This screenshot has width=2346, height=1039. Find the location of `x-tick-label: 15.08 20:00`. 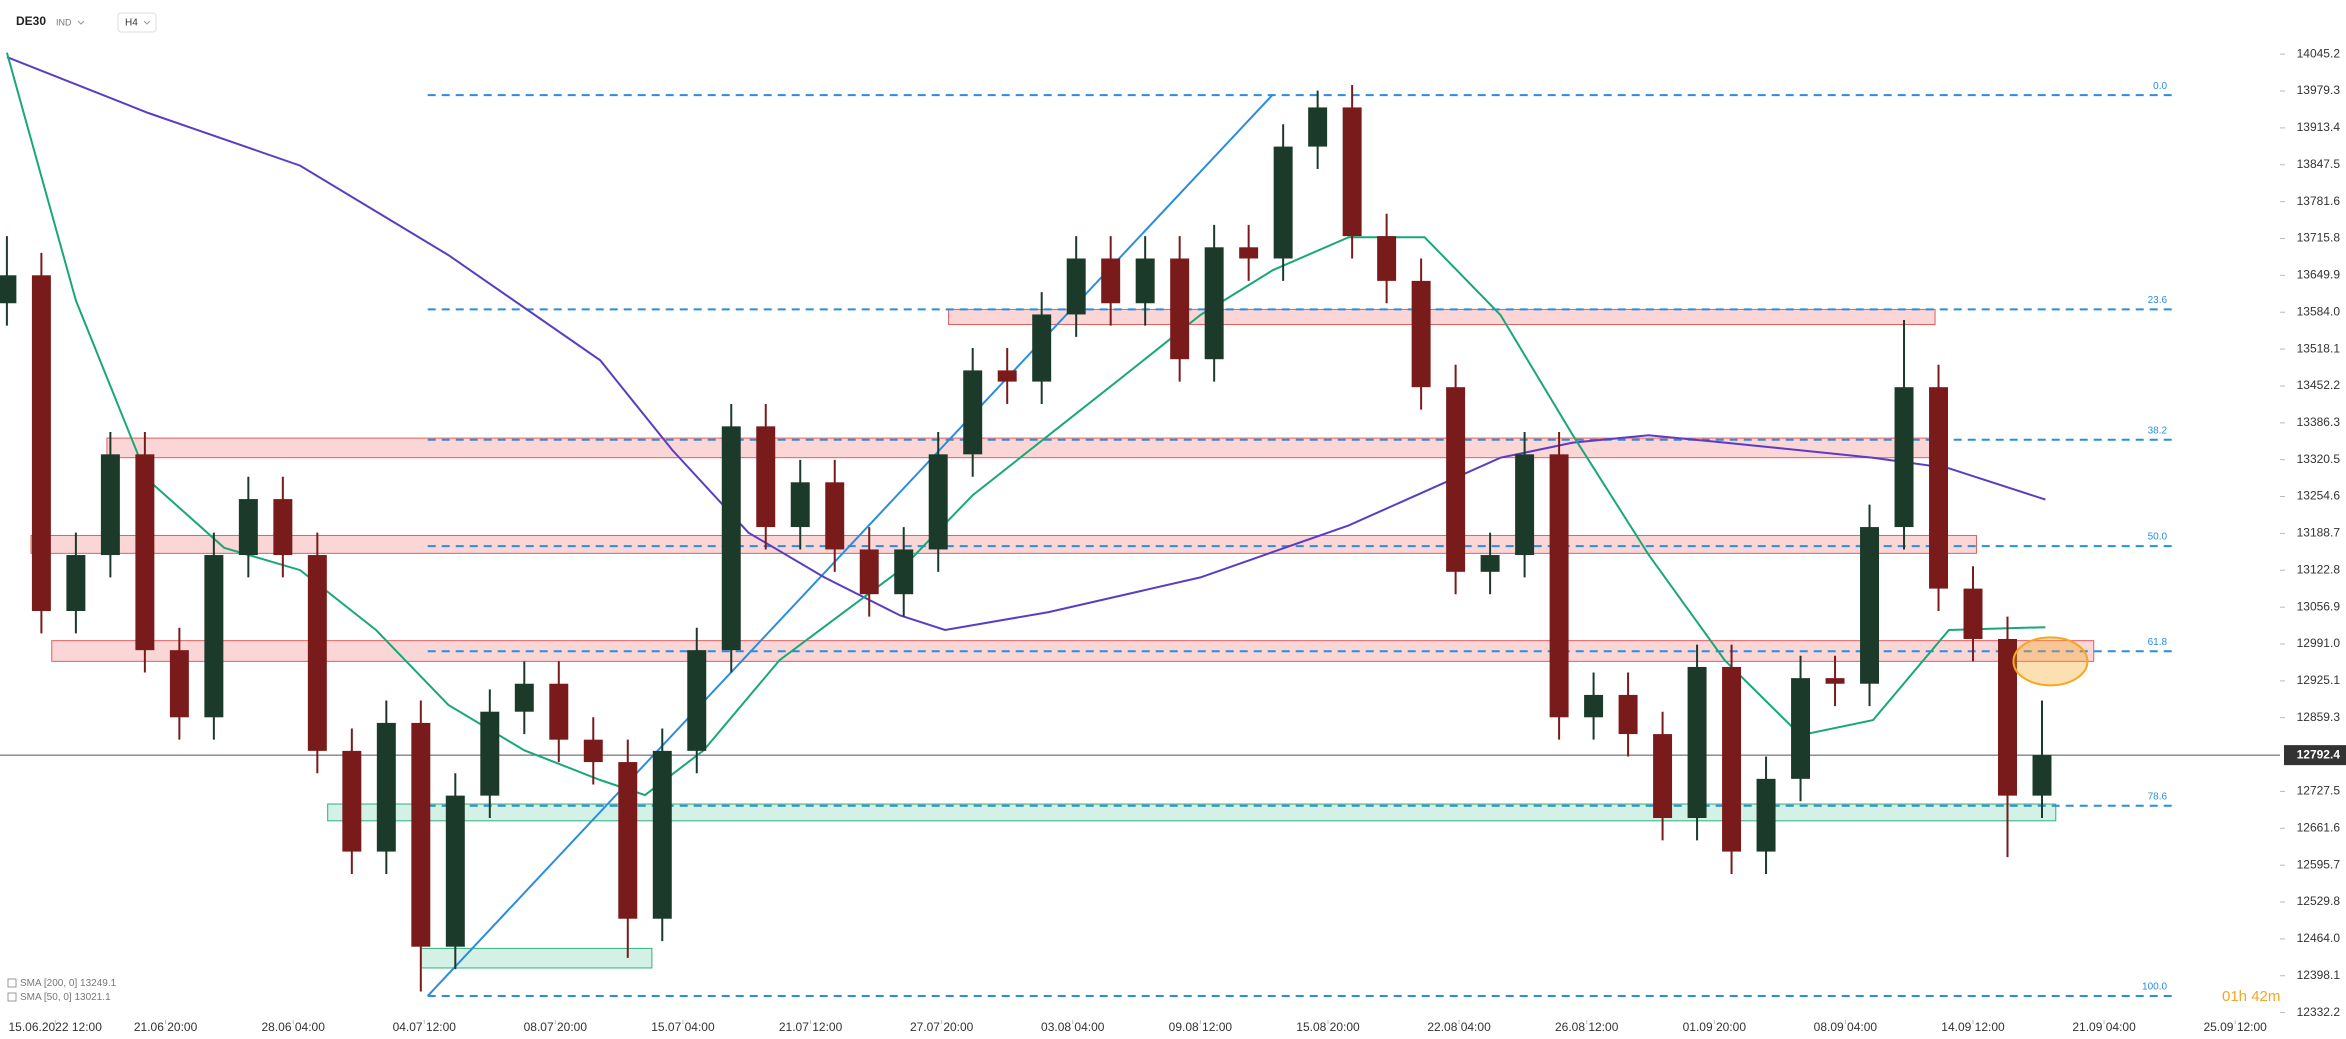

x-tick-label: 15.08 20:00 is located at coordinates (1328, 1027).